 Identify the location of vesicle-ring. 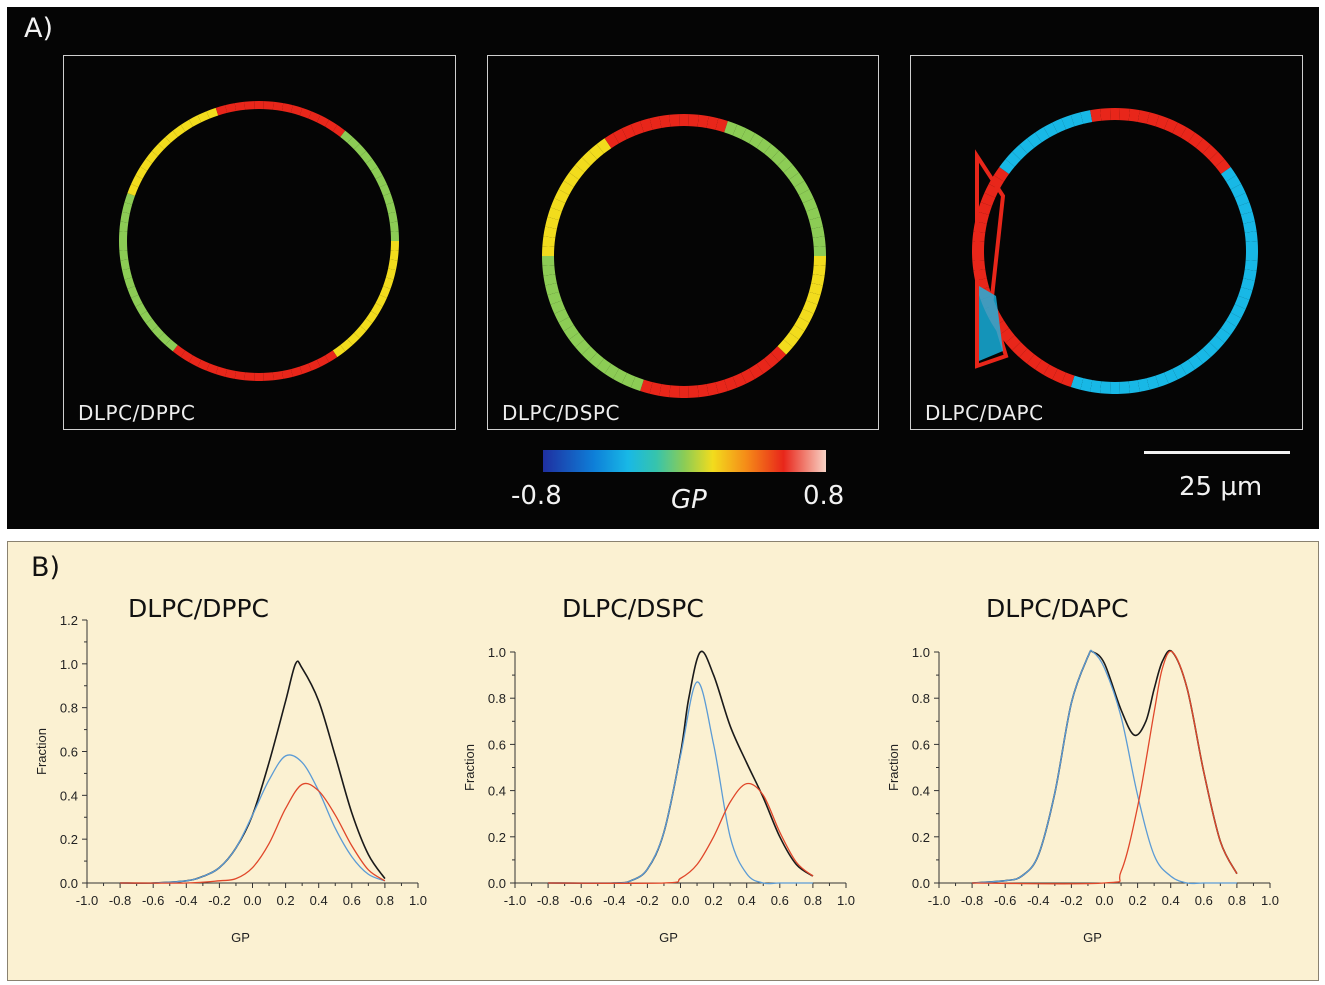
(684, 256).